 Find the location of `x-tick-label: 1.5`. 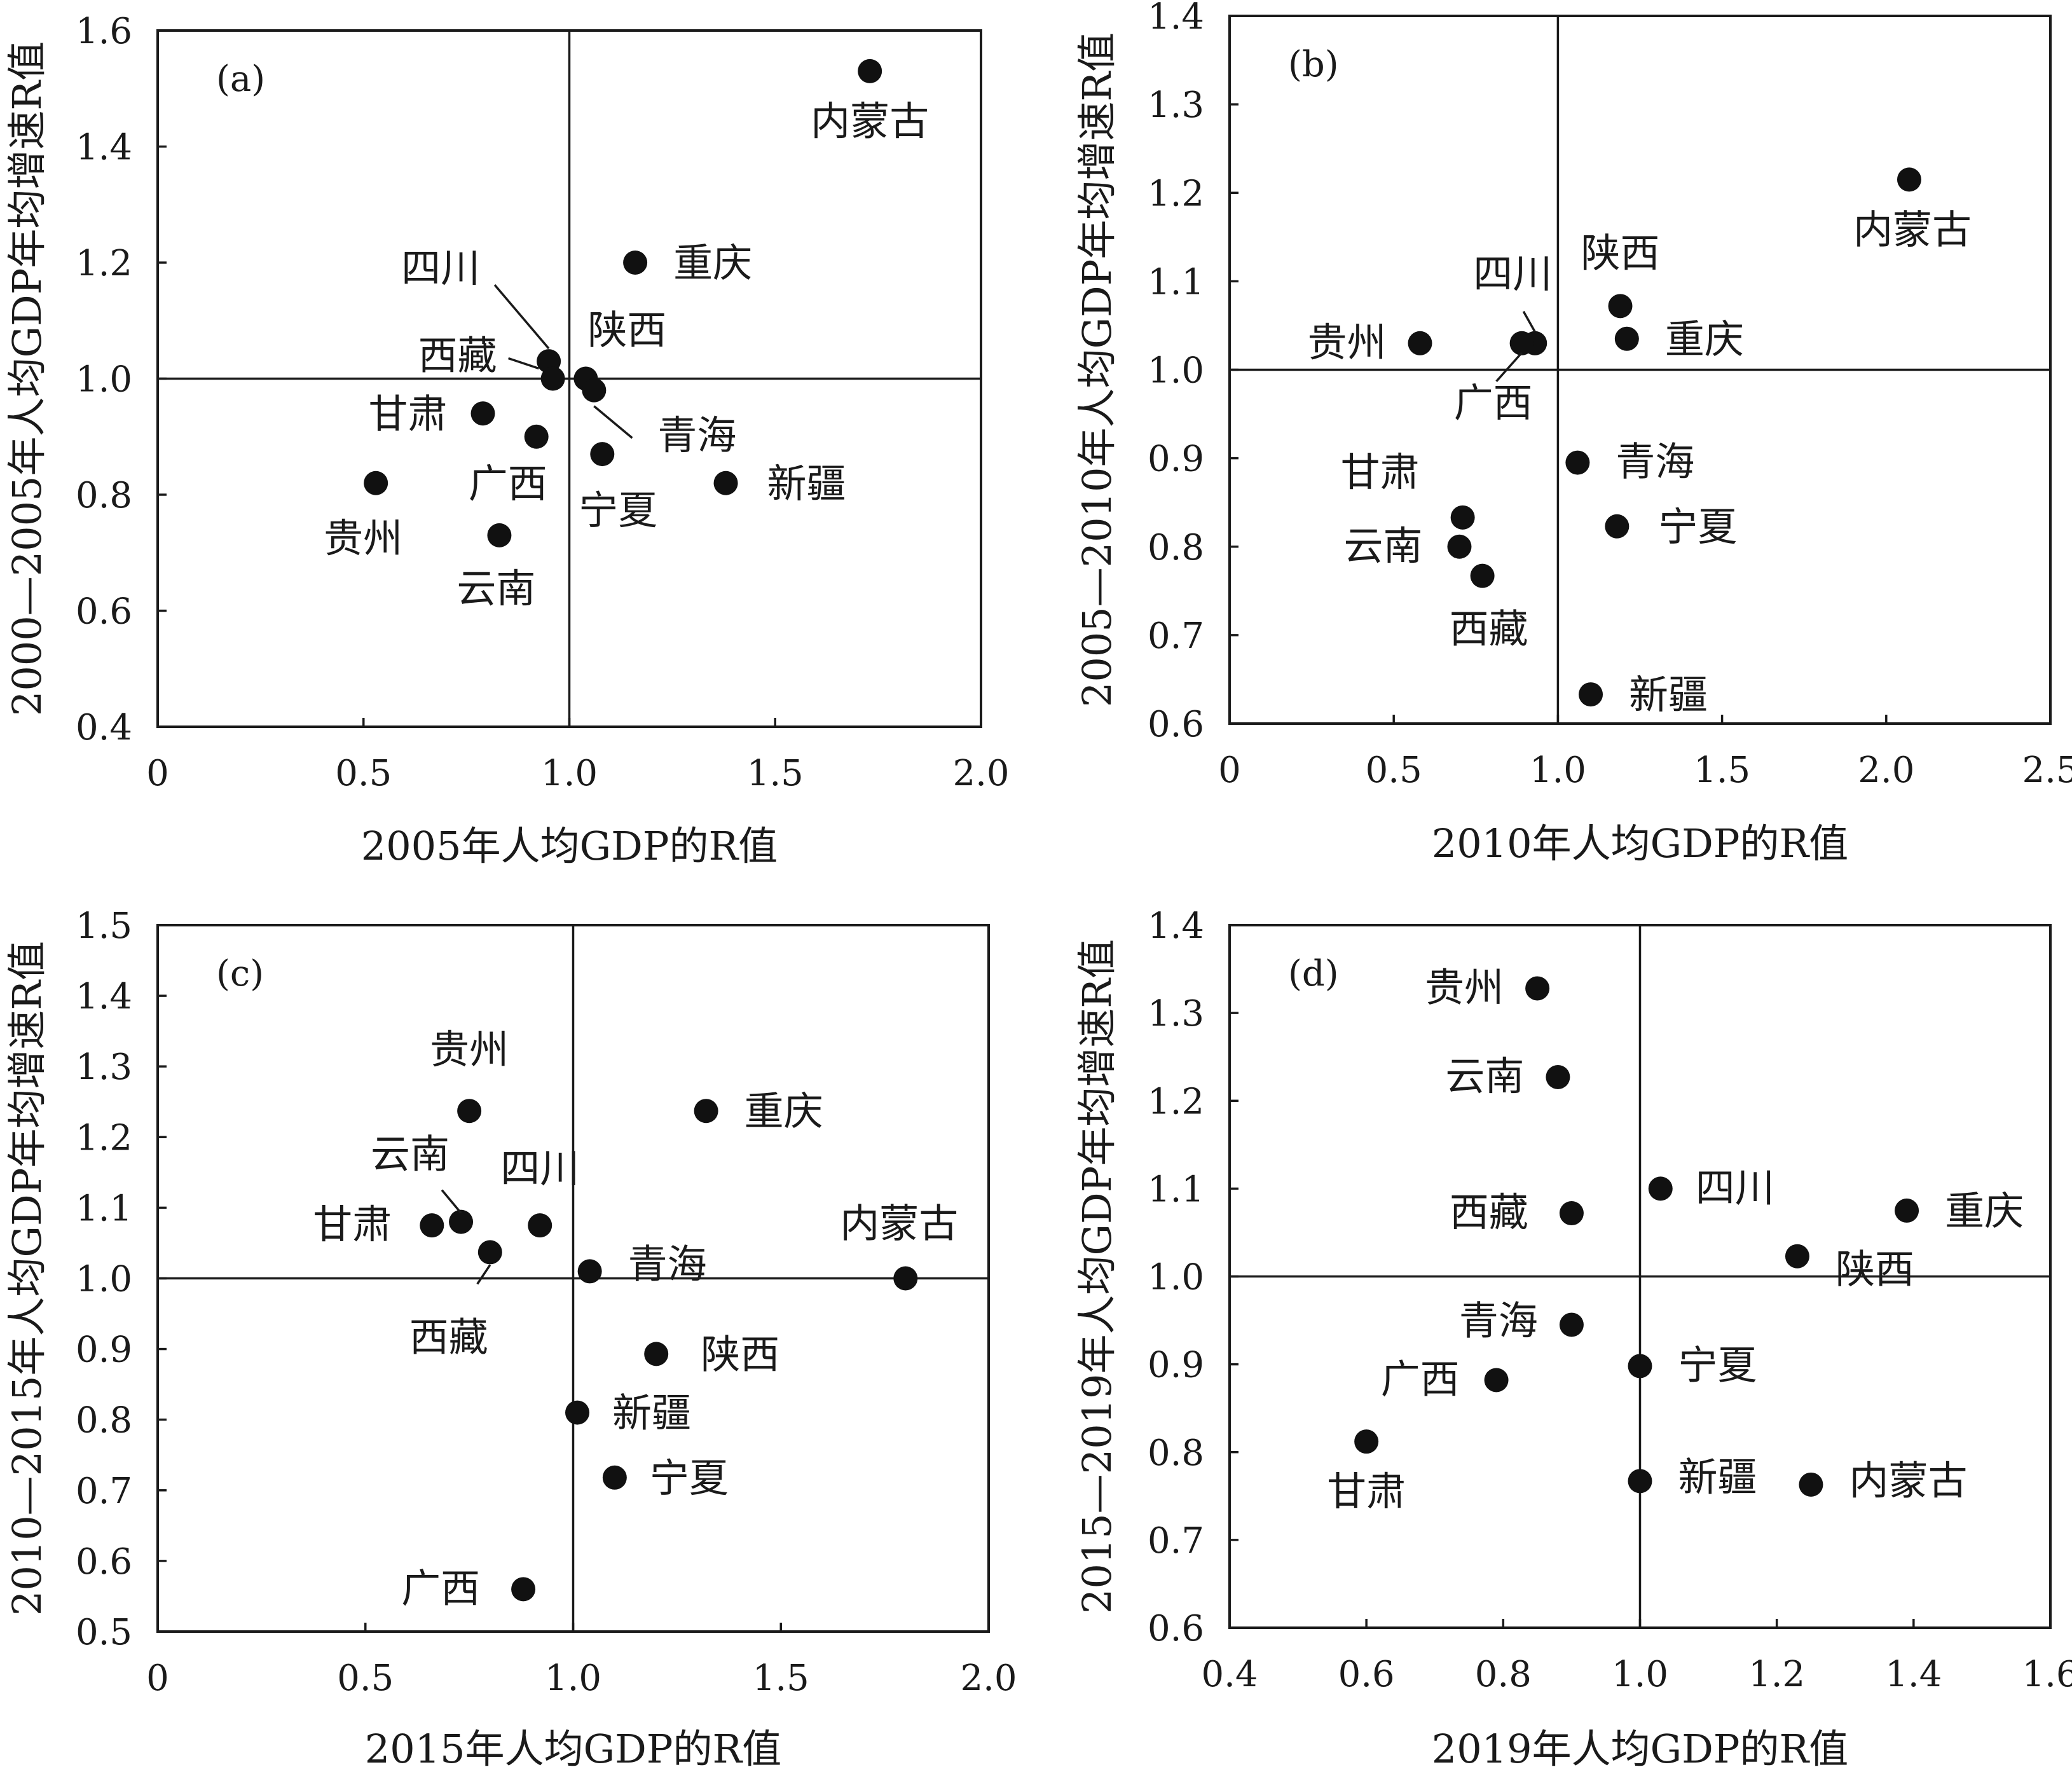

x-tick-label: 1.5 is located at coordinates (781, 1679).